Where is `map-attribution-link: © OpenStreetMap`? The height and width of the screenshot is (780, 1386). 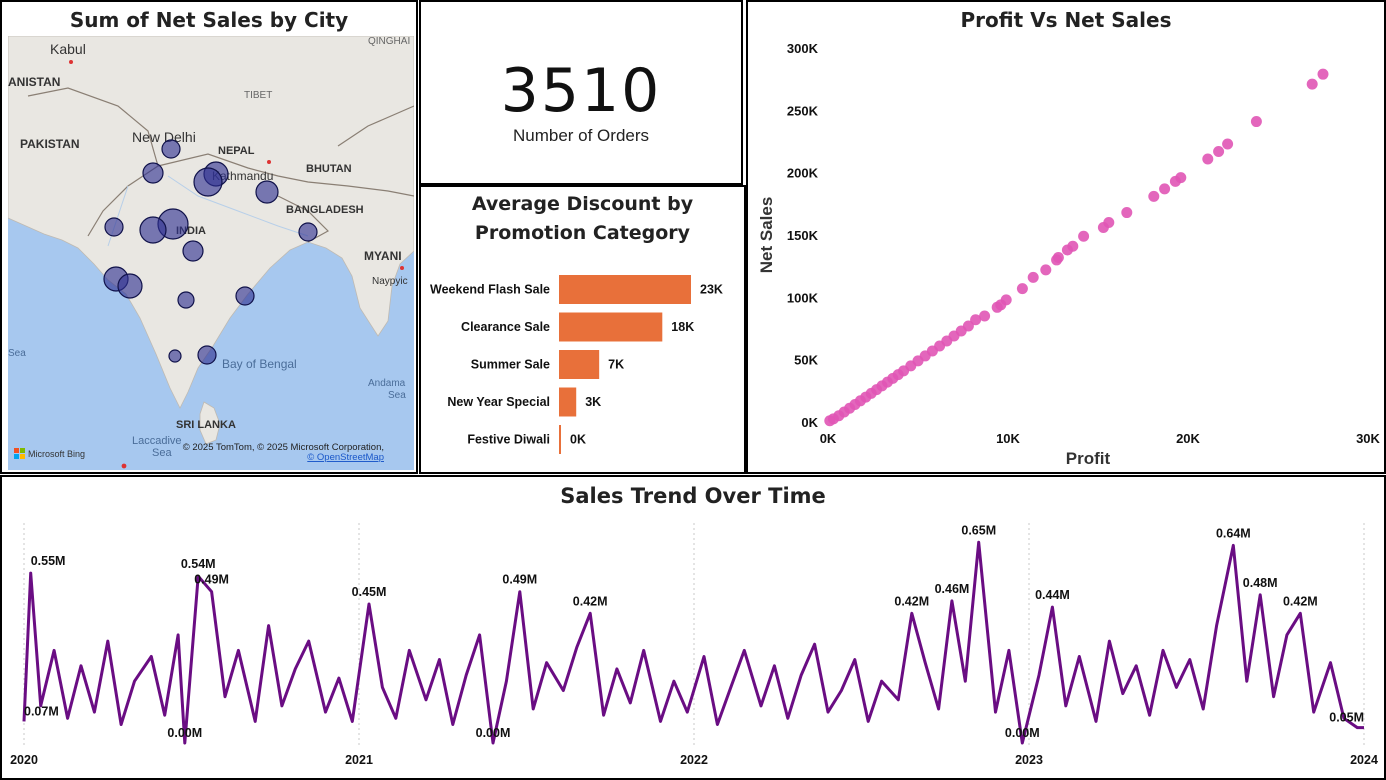 map-attribution-link: © OpenStreetMap is located at coordinates (345, 457).